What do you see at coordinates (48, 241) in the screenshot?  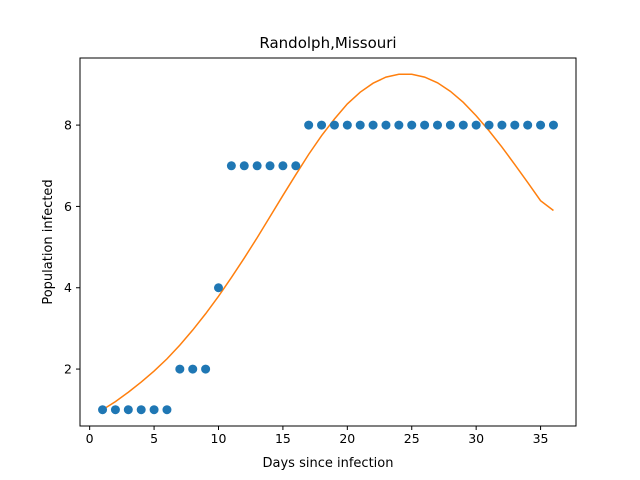 I see `y-axis-label: Population infected` at bounding box center [48, 241].